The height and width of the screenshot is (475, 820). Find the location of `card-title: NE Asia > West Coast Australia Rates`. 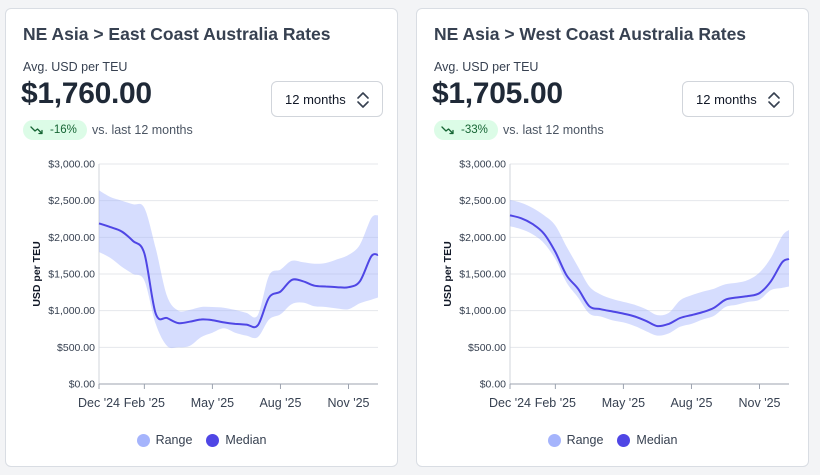

card-title: NE Asia > West Coast Australia Rates is located at coordinates (590, 34).